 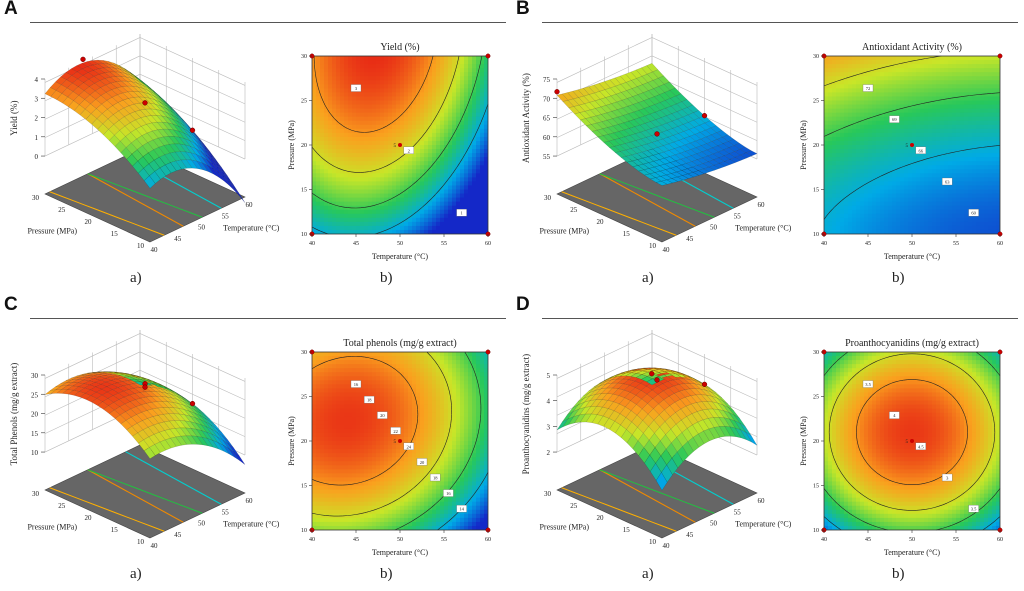 What do you see at coordinates (37, 138) in the screenshot?
I see `z-tick-label: 1` at bounding box center [37, 138].